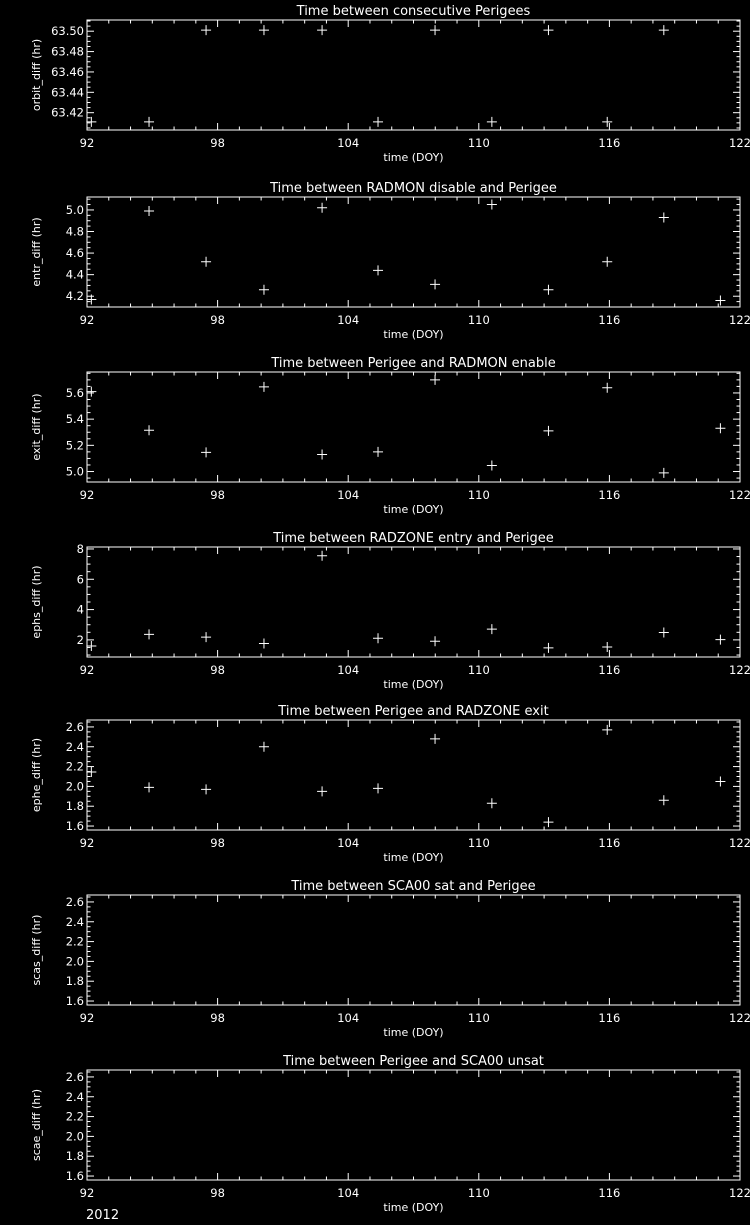  Describe the element at coordinates (412, 886) in the screenshot. I see `chart-title: Time between SCA00 sat and Perigee` at that location.